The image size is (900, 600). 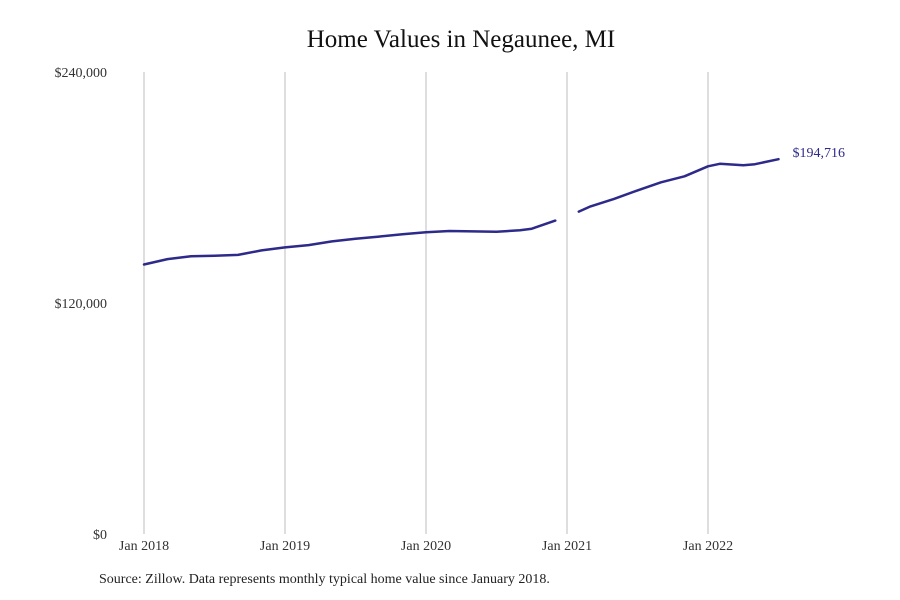 I want to click on x-axis-ticks: Jan 2018 Jan 2019 Jan 2020 Jan 2021 Jan 2022, so click(x=426, y=546).